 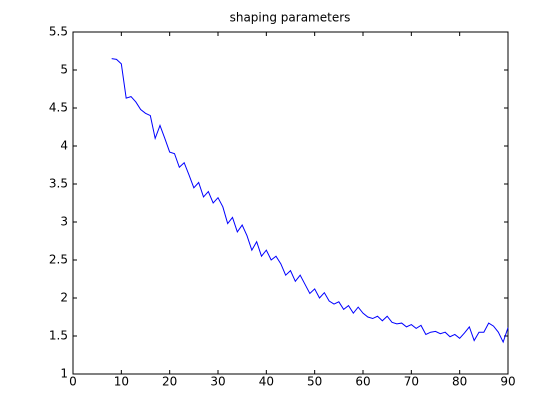 What do you see at coordinates (58, 108) in the screenshot?
I see `y-tick-label: 4.5` at bounding box center [58, 108].